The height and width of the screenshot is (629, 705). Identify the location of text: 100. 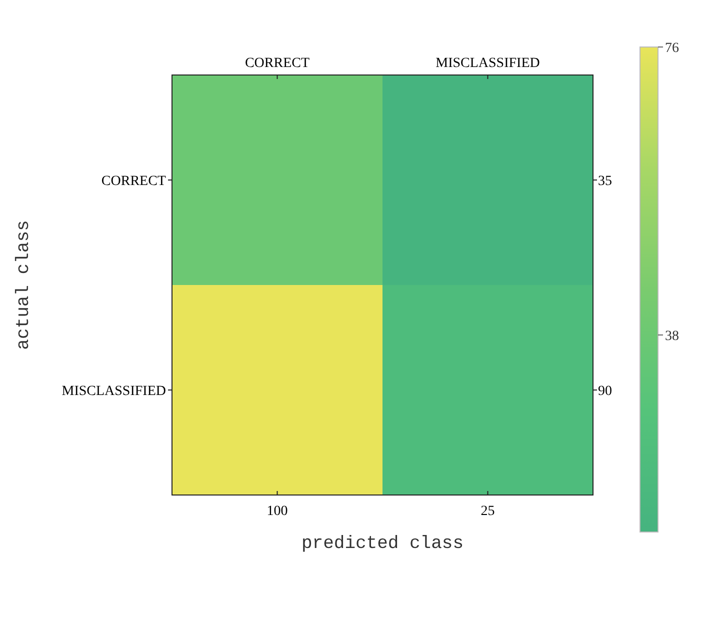
(277, 511).